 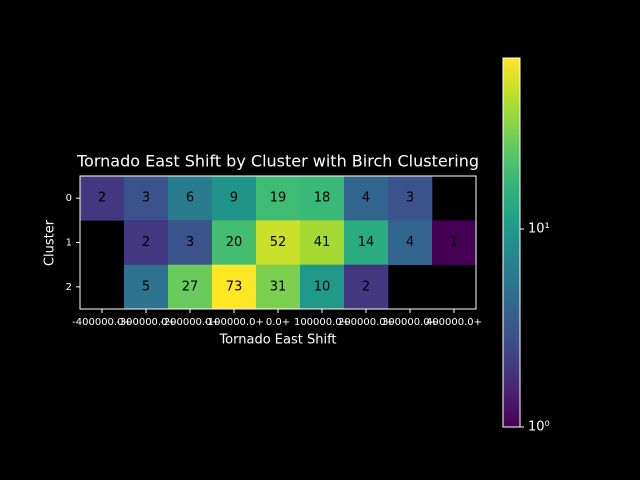 I want to click on cell-label: 6, so click(x=190, y=198).